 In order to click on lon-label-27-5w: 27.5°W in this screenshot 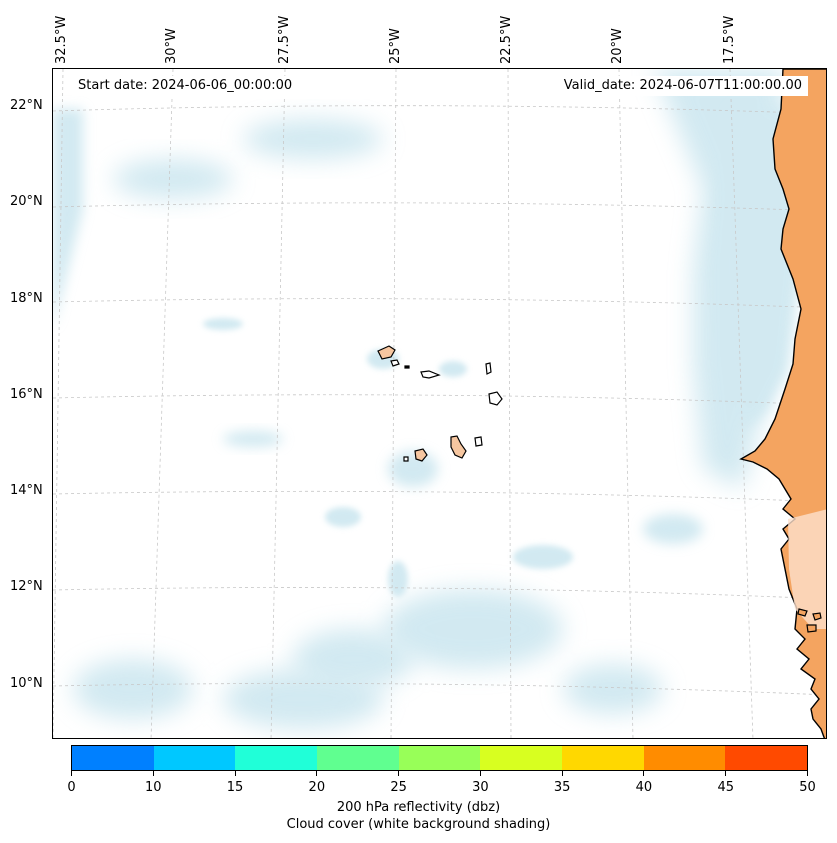, I will do `click(284, 39)`.